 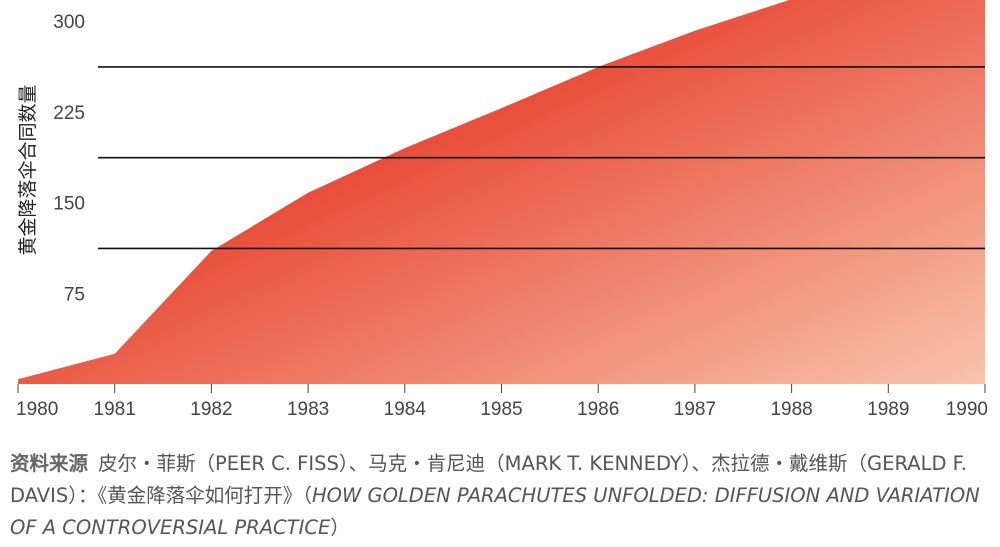 What do you see at coordinates (501, 409) in the screenshot?
I see `x-tick-label-1985: 1985` at bounding box center [501, 409].